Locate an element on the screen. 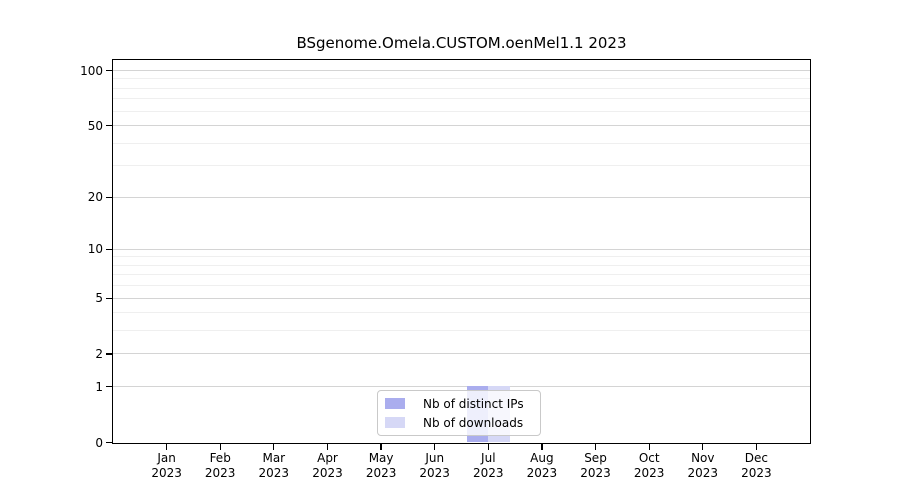 Image resolution: width=900 pixels, height=500 pixels. x-tick-label: Aug 2023 is located at coordinates (542, 465).